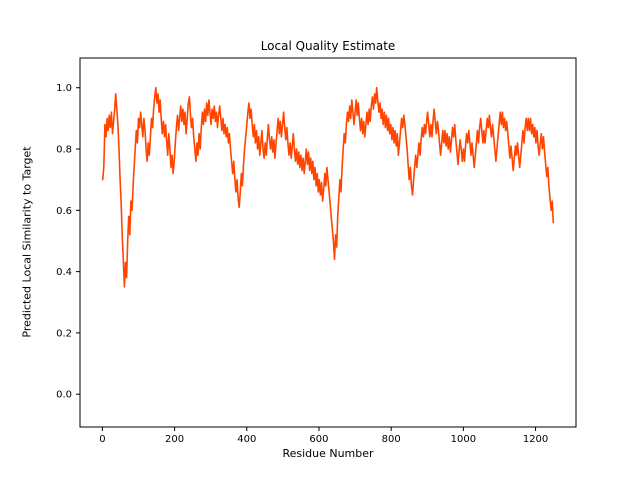  What do you see at coordinates (64, 88) in the screenshot?
I see `y-tick-label: 1.0` at bounding box center [64, 88].